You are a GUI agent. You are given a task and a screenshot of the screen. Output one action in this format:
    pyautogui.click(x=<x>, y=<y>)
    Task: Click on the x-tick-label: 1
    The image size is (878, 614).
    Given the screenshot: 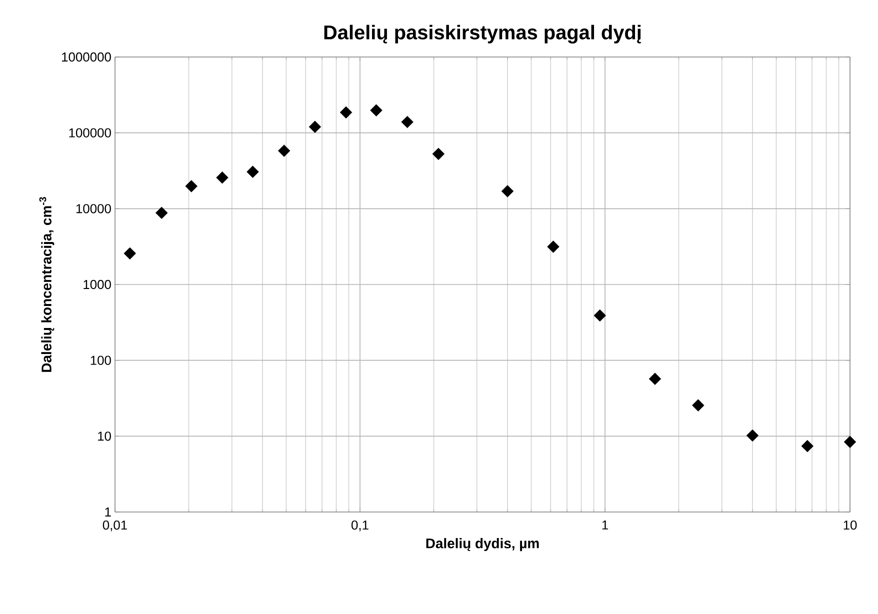 What is the action you would take?
    pyautogui.click(x=605, y=525)
    